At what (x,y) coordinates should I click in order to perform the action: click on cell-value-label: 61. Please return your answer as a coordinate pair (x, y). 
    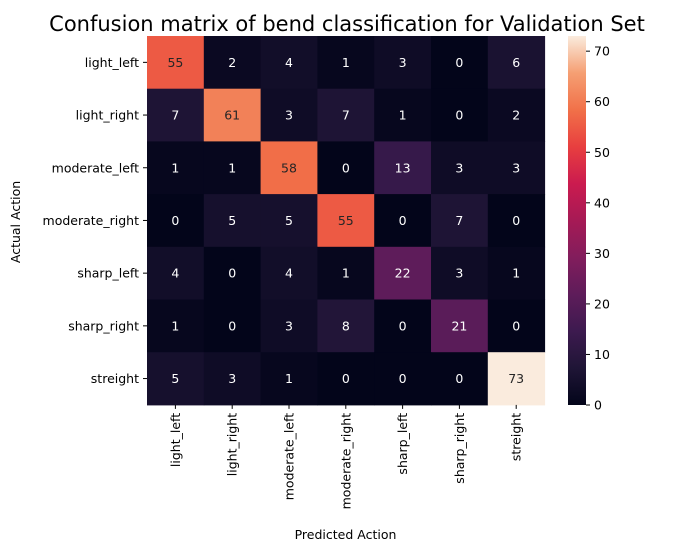
    Looking at the image, I should click on (232, 115).